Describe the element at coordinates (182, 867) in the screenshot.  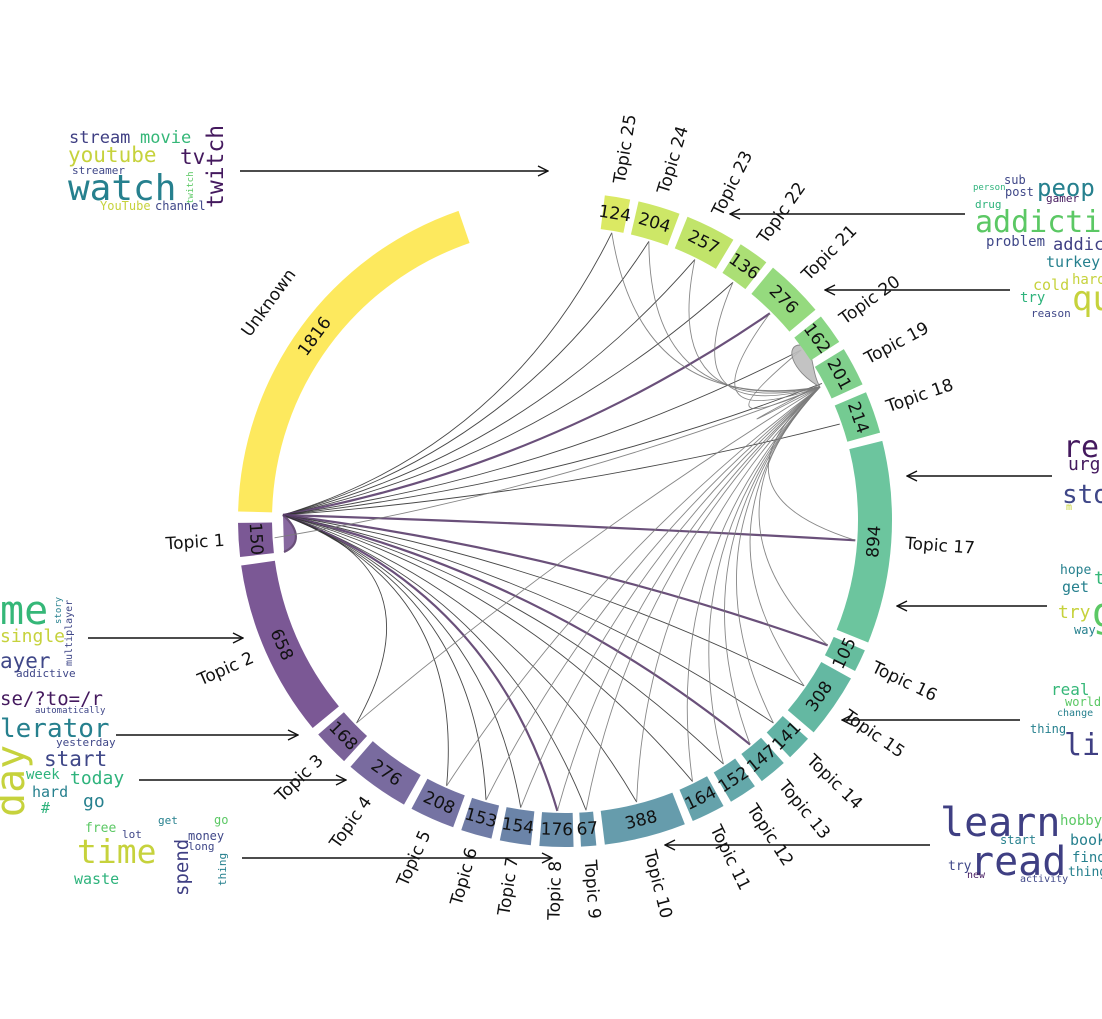
I see `wordcloud-word: spend` at that location.